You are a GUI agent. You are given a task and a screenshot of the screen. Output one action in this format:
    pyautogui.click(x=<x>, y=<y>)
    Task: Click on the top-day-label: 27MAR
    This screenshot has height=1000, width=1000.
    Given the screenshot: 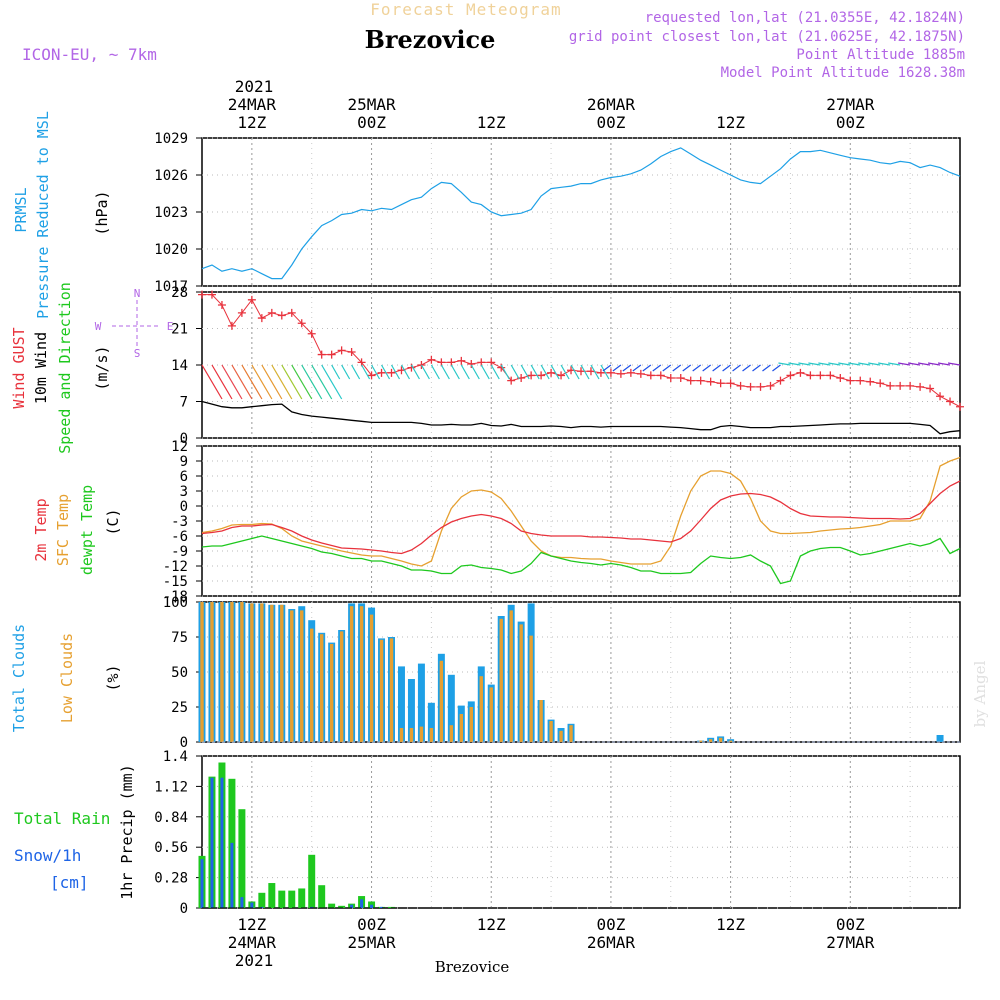 What is the action you would take?
    pyautogui.click(x=850, y=104)
    